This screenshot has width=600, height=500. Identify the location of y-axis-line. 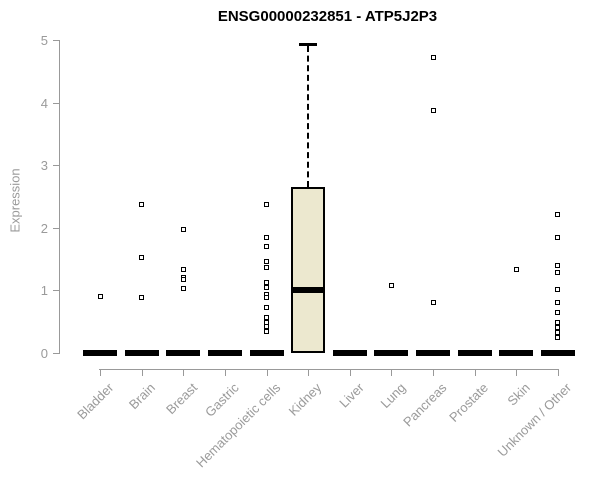
(59, 197).